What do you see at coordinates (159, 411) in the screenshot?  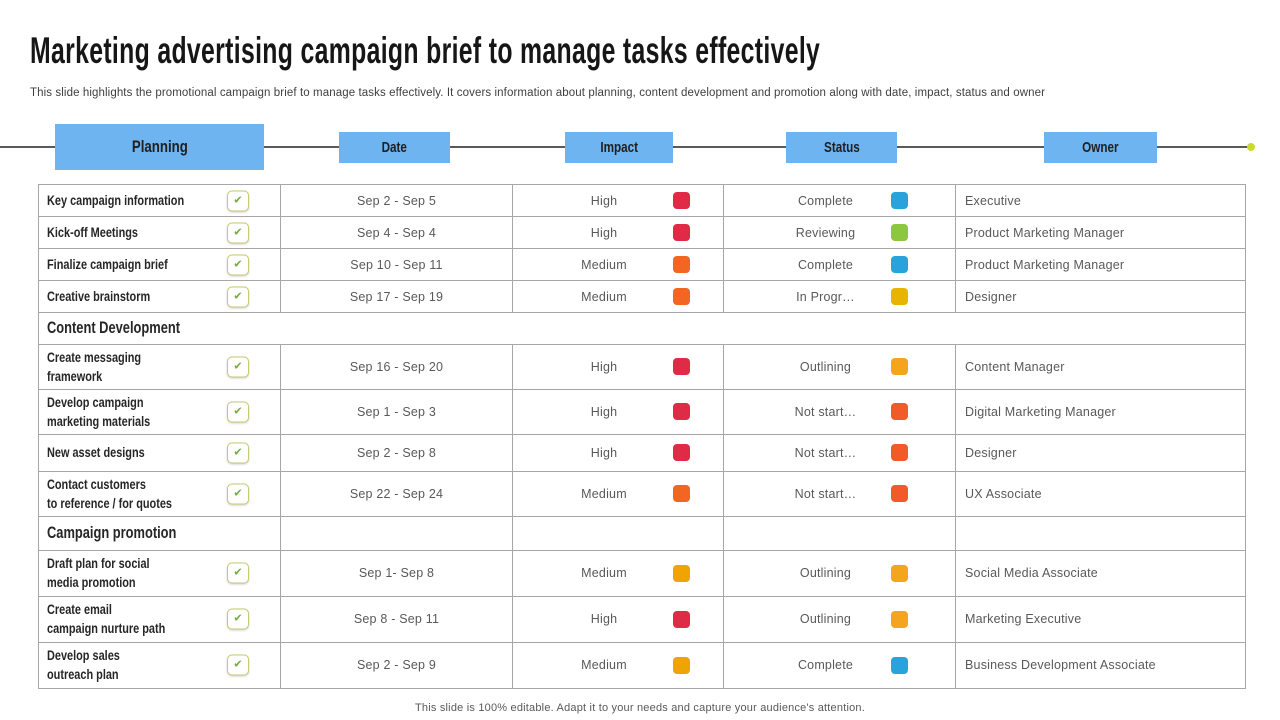 I see `task-cell: Develop campaign marketing materials ✔` at bounding box center [159, 411].